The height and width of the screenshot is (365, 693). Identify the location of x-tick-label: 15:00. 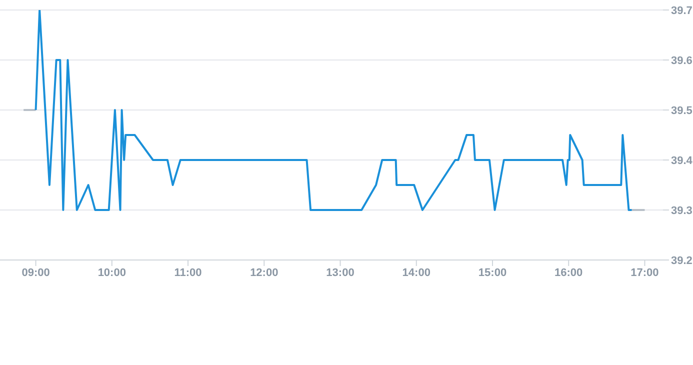
(492, 272).